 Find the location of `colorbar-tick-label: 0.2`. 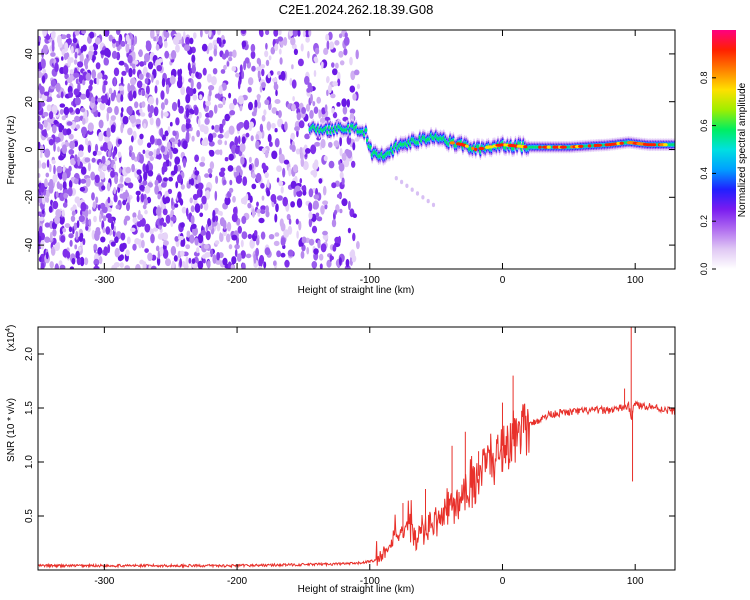

colorbar-tick-label: 0.2 is located at coordinates (704, 221).